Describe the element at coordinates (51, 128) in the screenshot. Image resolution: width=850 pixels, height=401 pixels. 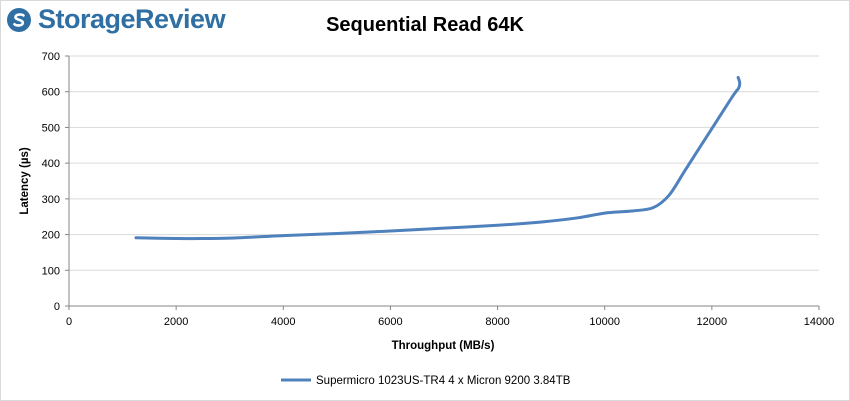
I see `y-tick-label: 500` at that location.